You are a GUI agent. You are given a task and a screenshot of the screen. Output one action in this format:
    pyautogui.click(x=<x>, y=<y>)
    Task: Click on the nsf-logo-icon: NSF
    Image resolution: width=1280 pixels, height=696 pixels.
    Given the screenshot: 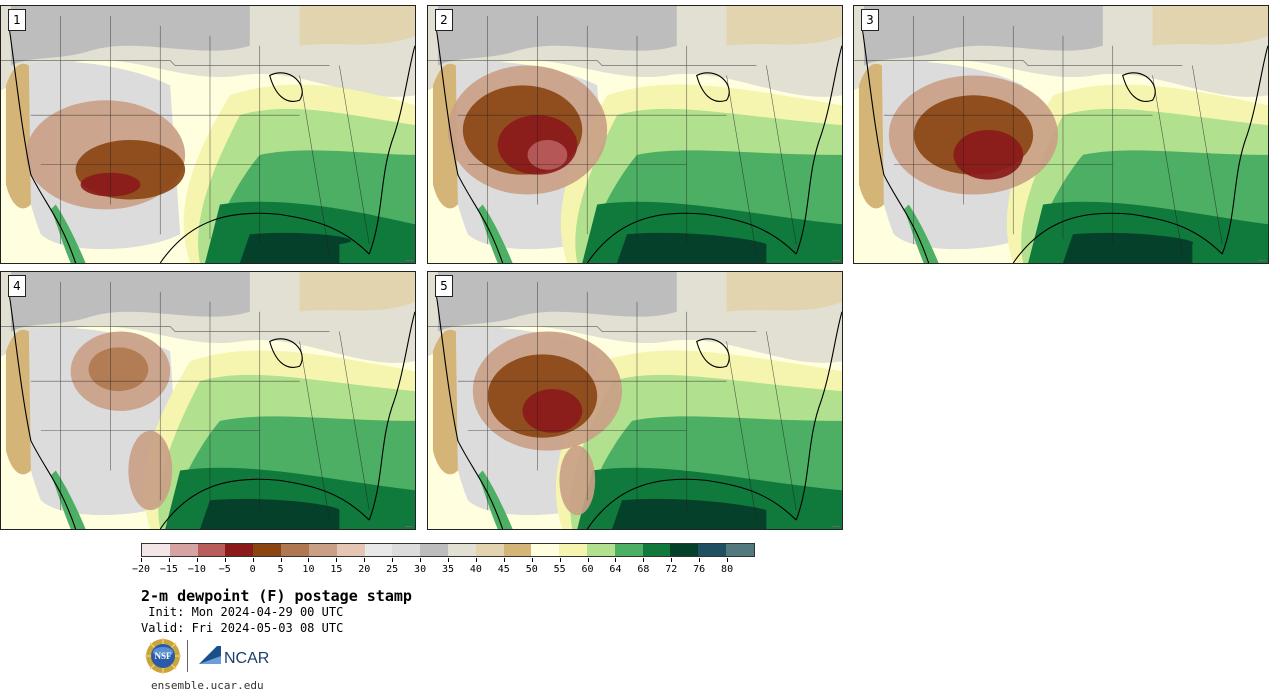 What is the action you would take?
    pyautogui.click(x=163, y=656)
    